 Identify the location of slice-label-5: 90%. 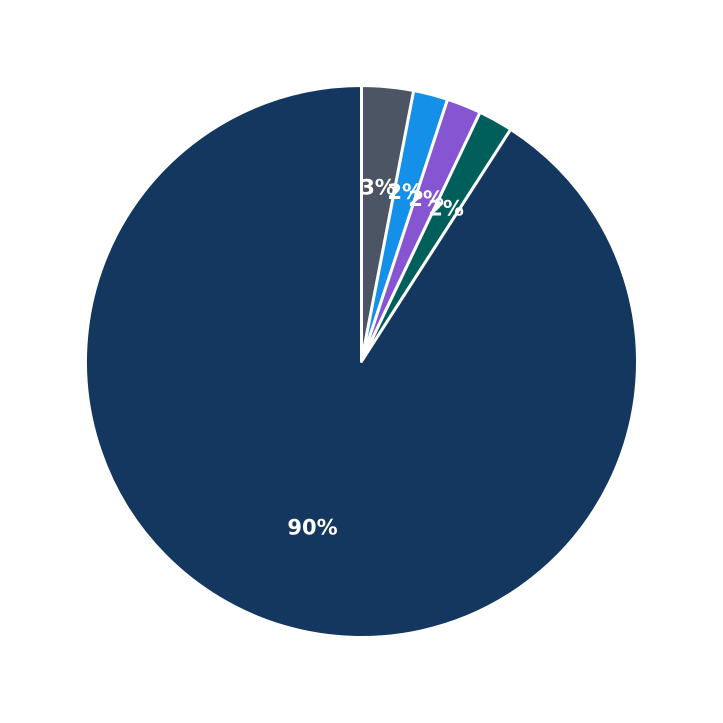
(312, 527).